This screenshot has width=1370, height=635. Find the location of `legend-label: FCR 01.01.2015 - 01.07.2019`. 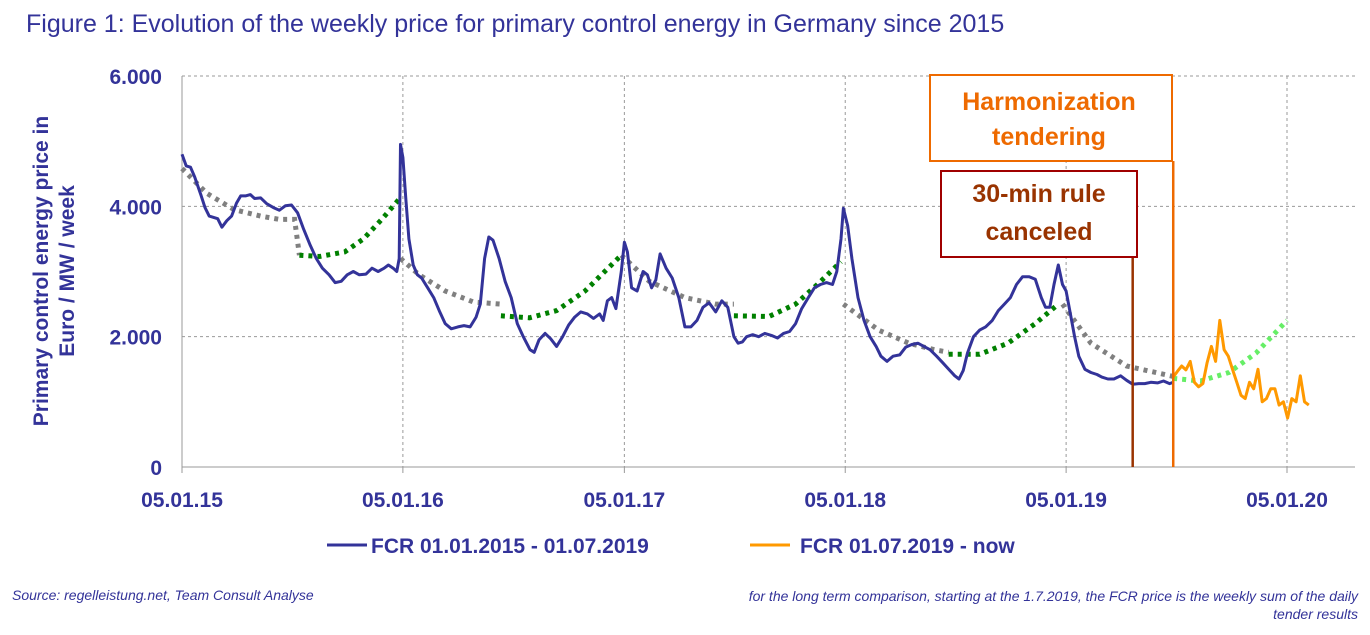

legend-label: FCR 01.01.2015 - 01.07.2019 is located at coordinates (510, 546).